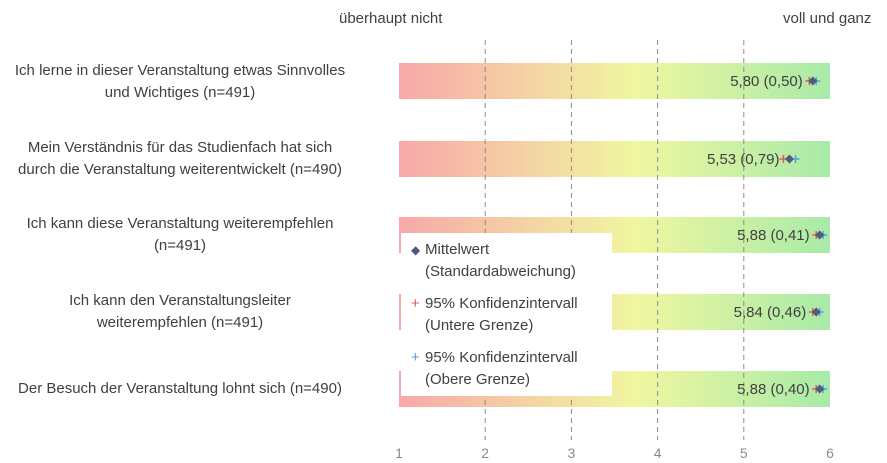 The height and width of the screenshot is (463, 887). What do you see at coordinates (572, 453) in the screenshot?
I see `x-tick-label: 3` at bounding box center [572, 453].